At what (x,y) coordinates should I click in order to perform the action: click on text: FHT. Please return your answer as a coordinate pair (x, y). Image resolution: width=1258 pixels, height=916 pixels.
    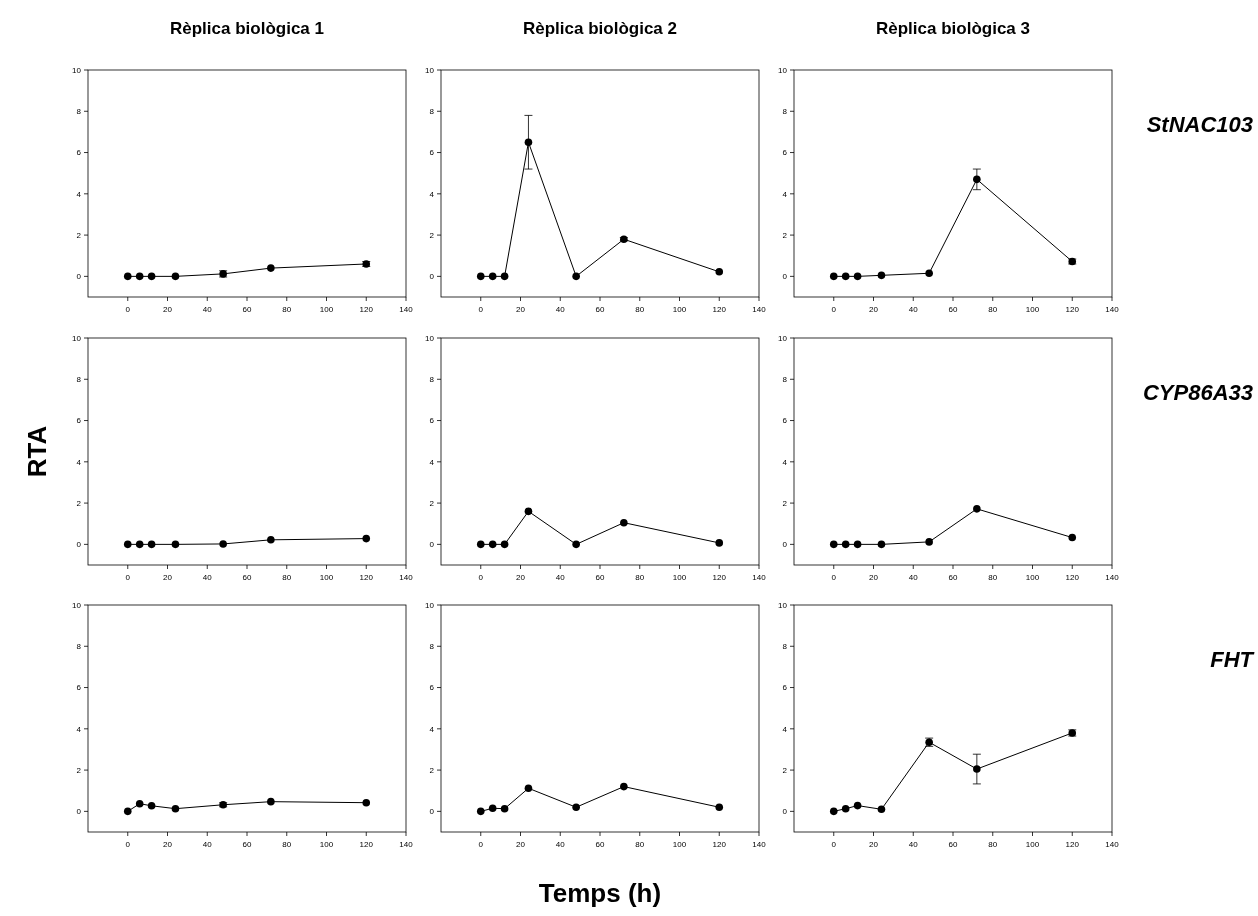
    Looking at the image, I should click on (1232, 659).